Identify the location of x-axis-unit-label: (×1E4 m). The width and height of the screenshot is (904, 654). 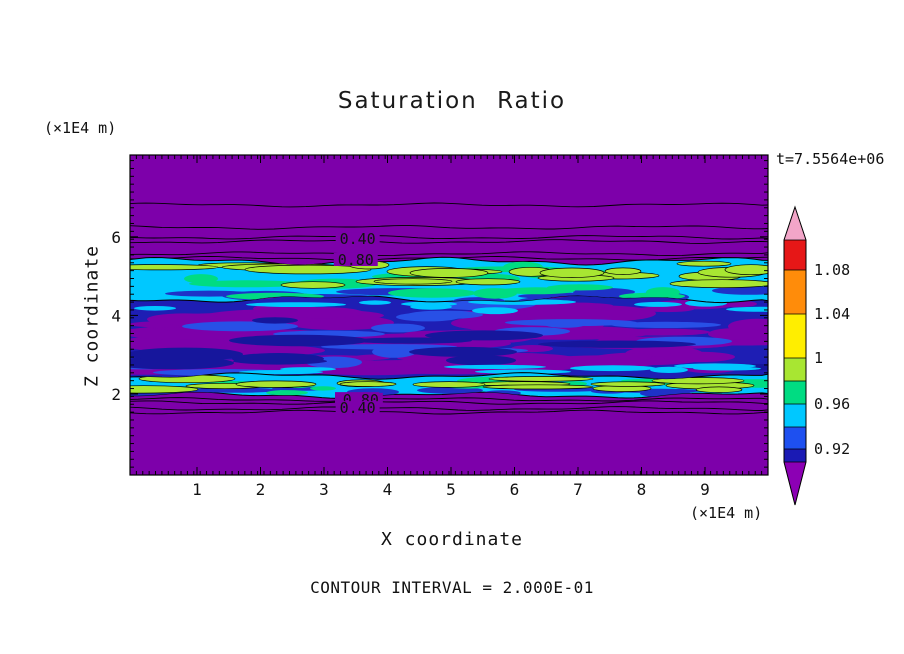
(726, 513).